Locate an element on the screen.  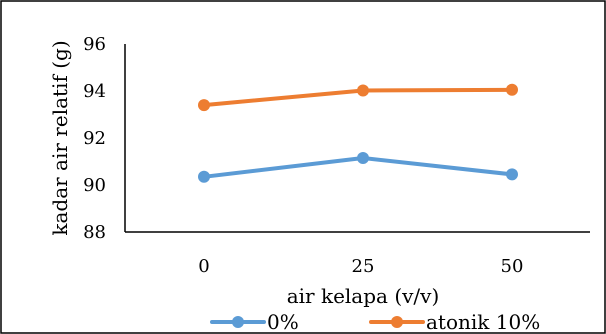
x-axis-title: air kelapa (v/v) is located at coordinates (363, 296).